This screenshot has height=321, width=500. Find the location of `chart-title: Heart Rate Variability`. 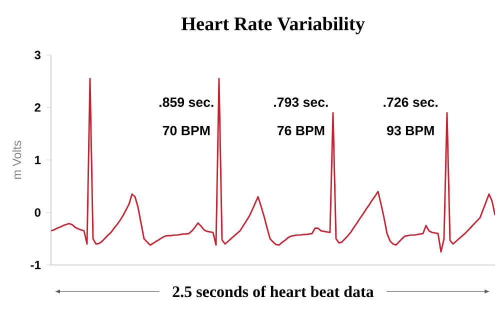

chart-title: Heart Rate Variability is located at coordinates (273, 25).